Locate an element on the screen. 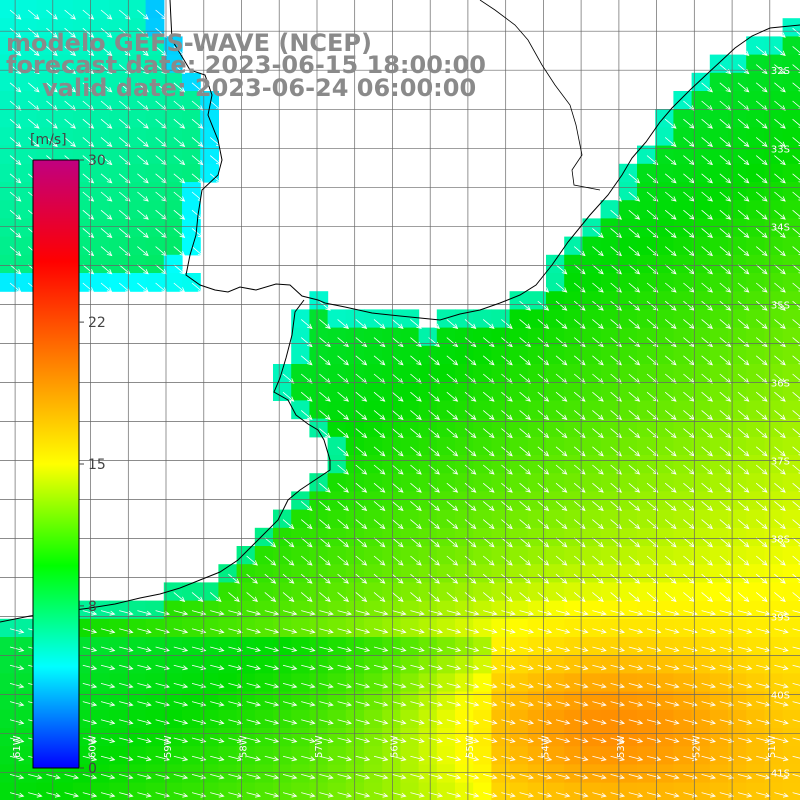  latitude-label: 35S is located at coordinates (780, 305).